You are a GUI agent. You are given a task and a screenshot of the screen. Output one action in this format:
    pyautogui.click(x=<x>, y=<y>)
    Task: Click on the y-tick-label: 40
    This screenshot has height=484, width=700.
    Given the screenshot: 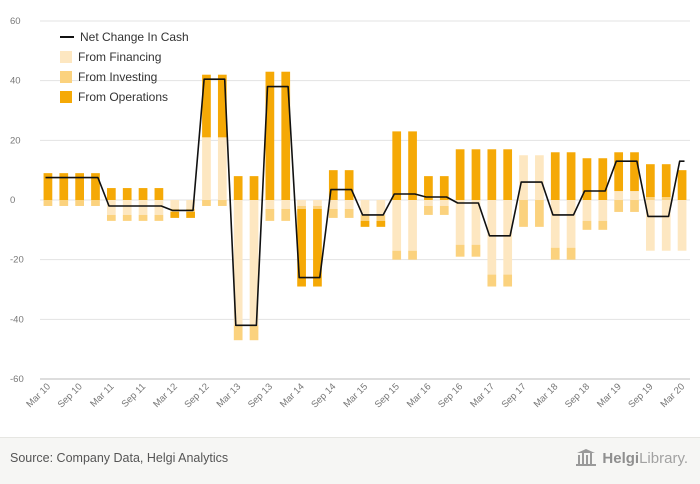 What is the action you would take?
    pyautogui.click(x=15, y=81)
    